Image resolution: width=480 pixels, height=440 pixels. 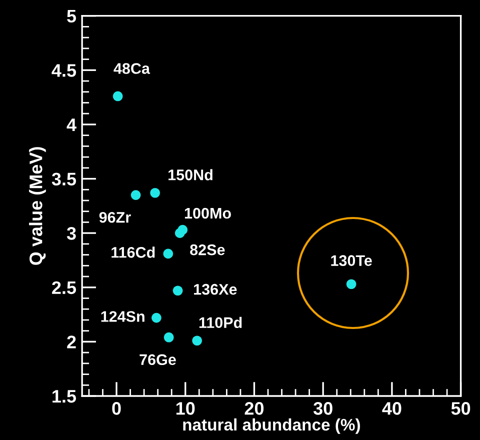 I want to click on y-tick-label: 1.5, so click(x=64, y=396).